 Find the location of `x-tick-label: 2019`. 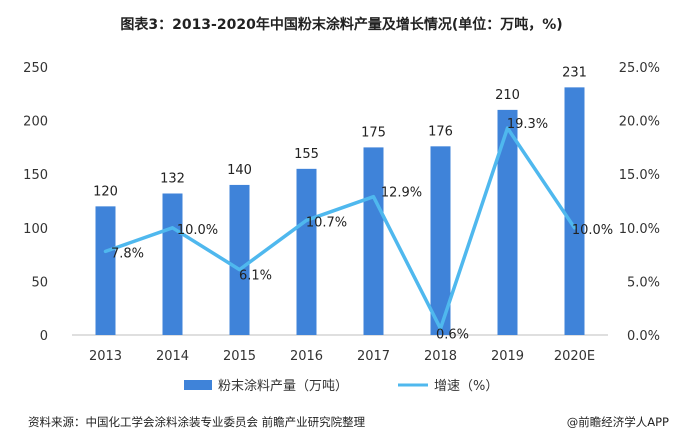

x-tick-label: 2019 is located at coordinates (507, 356).